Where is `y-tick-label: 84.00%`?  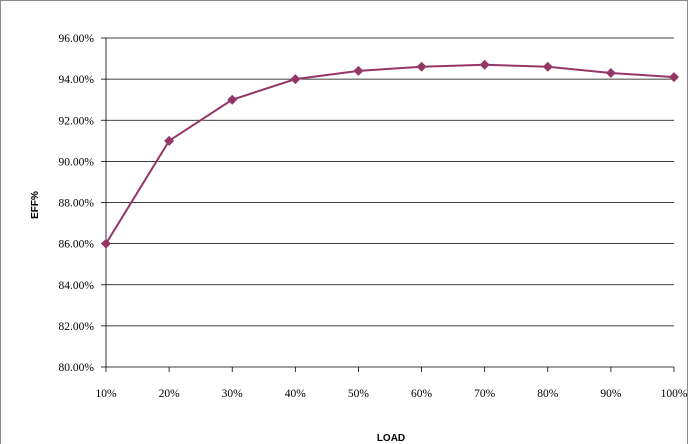 y-tick-label: 84.00% is located at coordinates (77, 286).